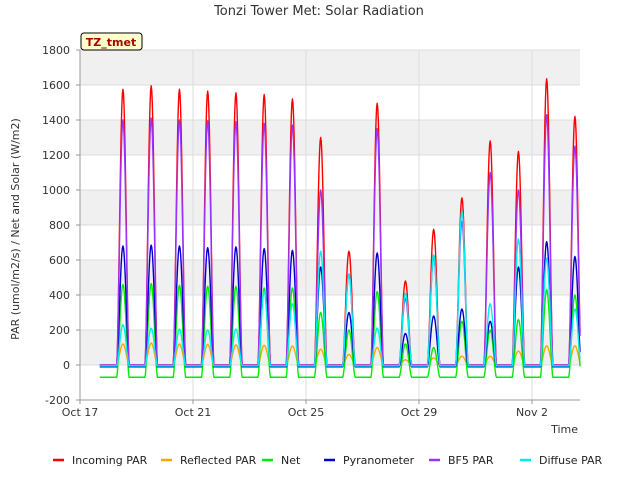  What do you see at coordinates (59, 260) in the screenshot?
I see `y-tick-label: 600` at bounding box center [59, 260].